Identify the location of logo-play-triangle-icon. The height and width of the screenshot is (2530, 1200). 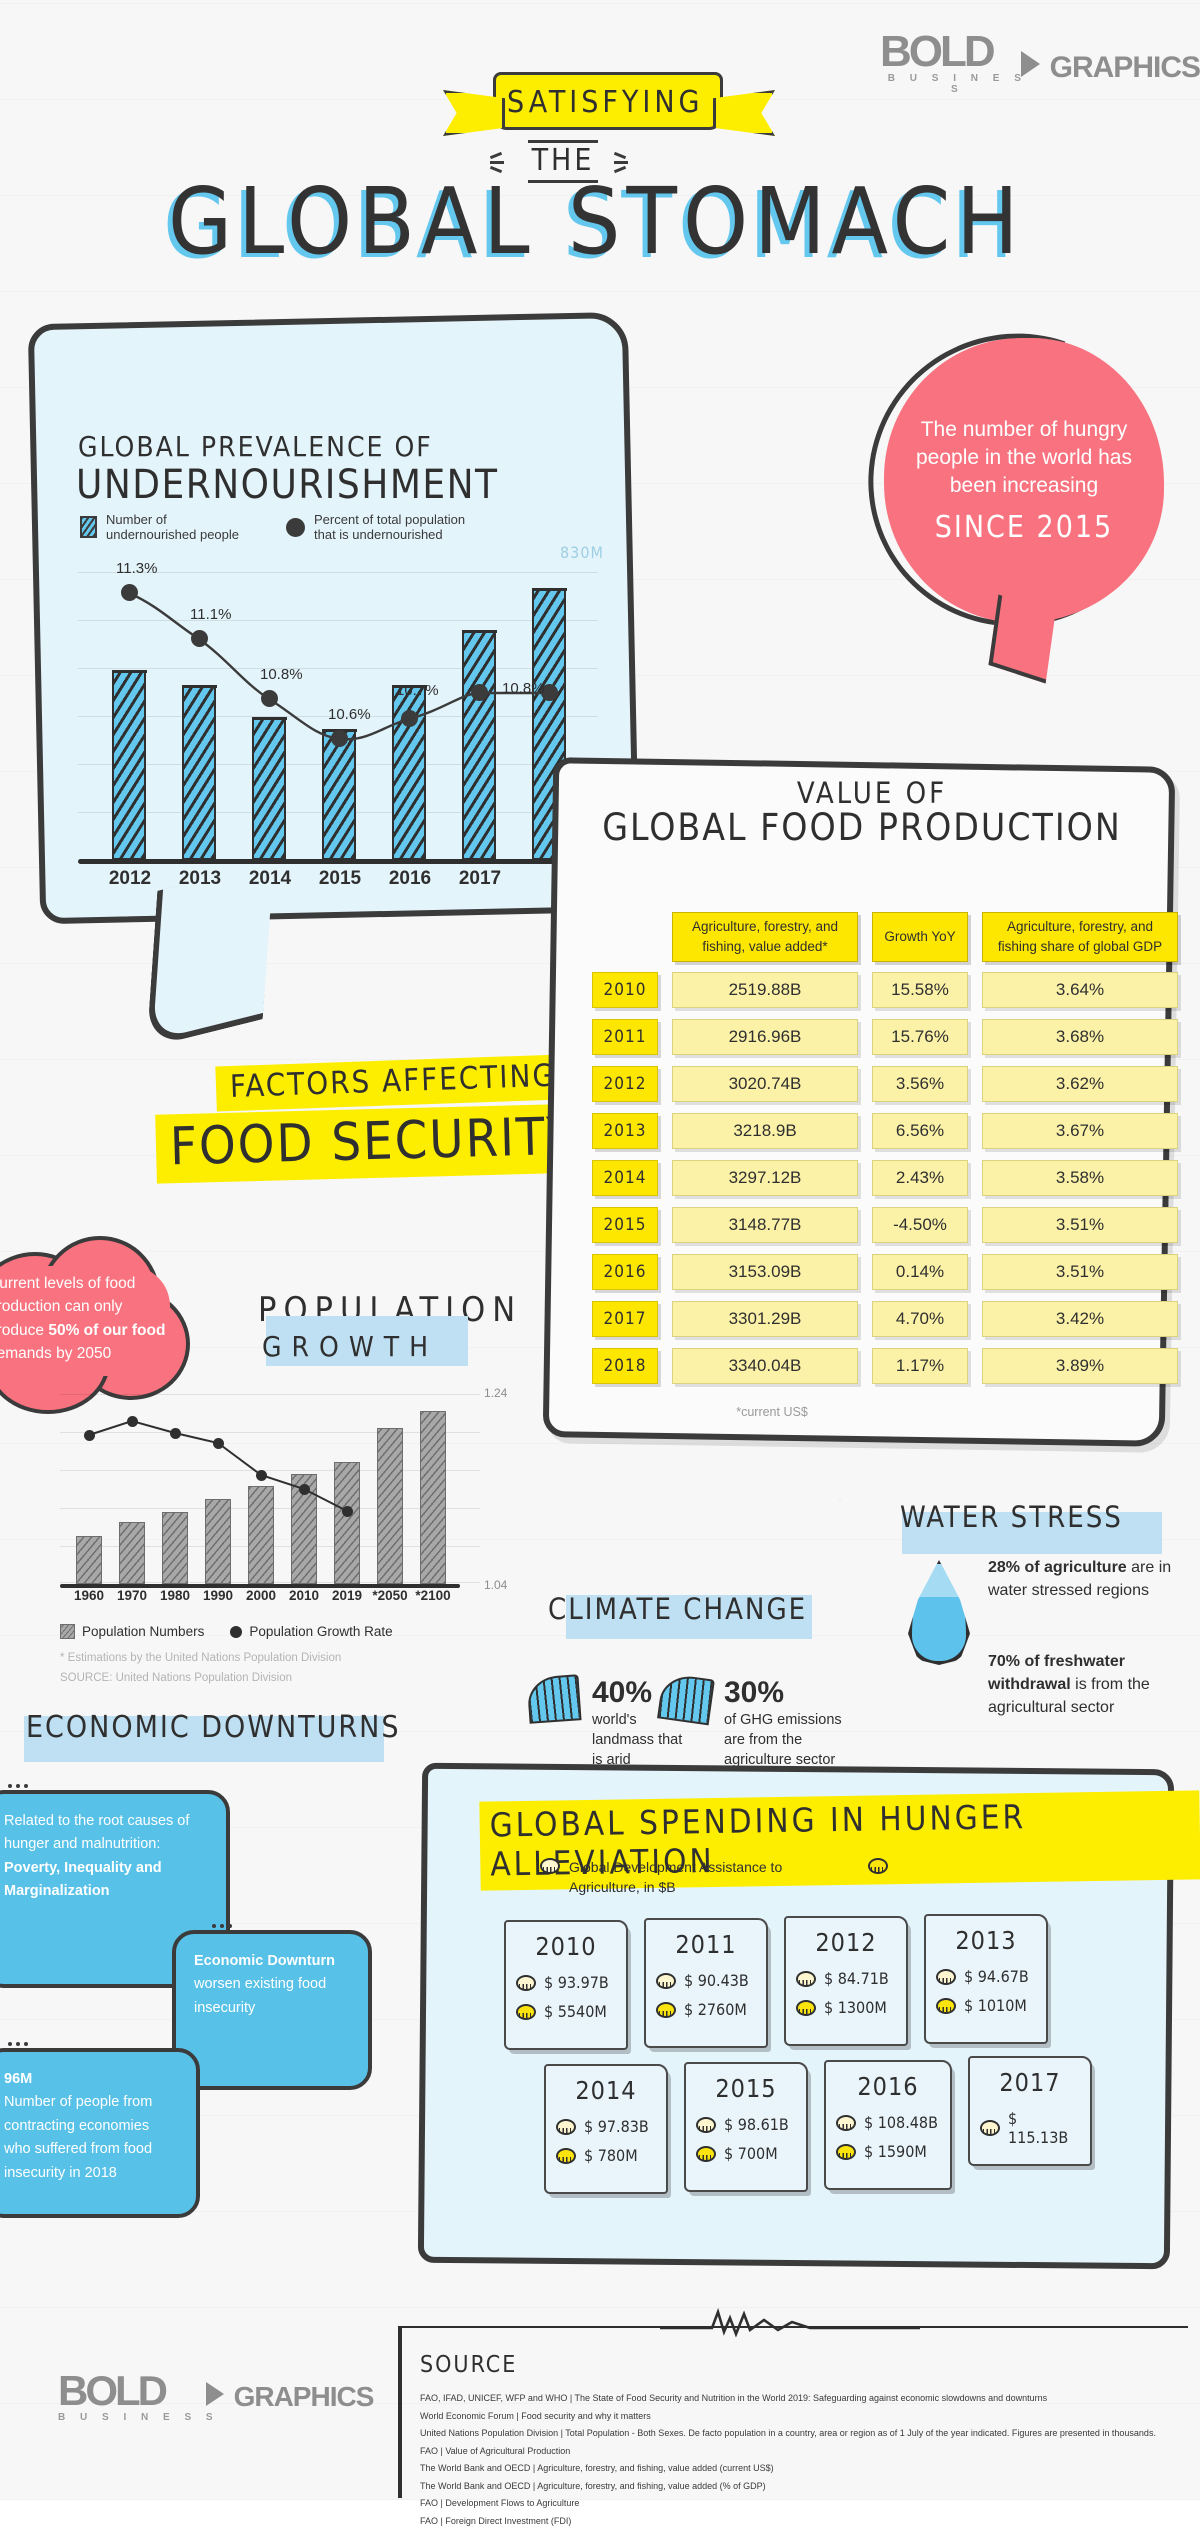
(1030, 64).